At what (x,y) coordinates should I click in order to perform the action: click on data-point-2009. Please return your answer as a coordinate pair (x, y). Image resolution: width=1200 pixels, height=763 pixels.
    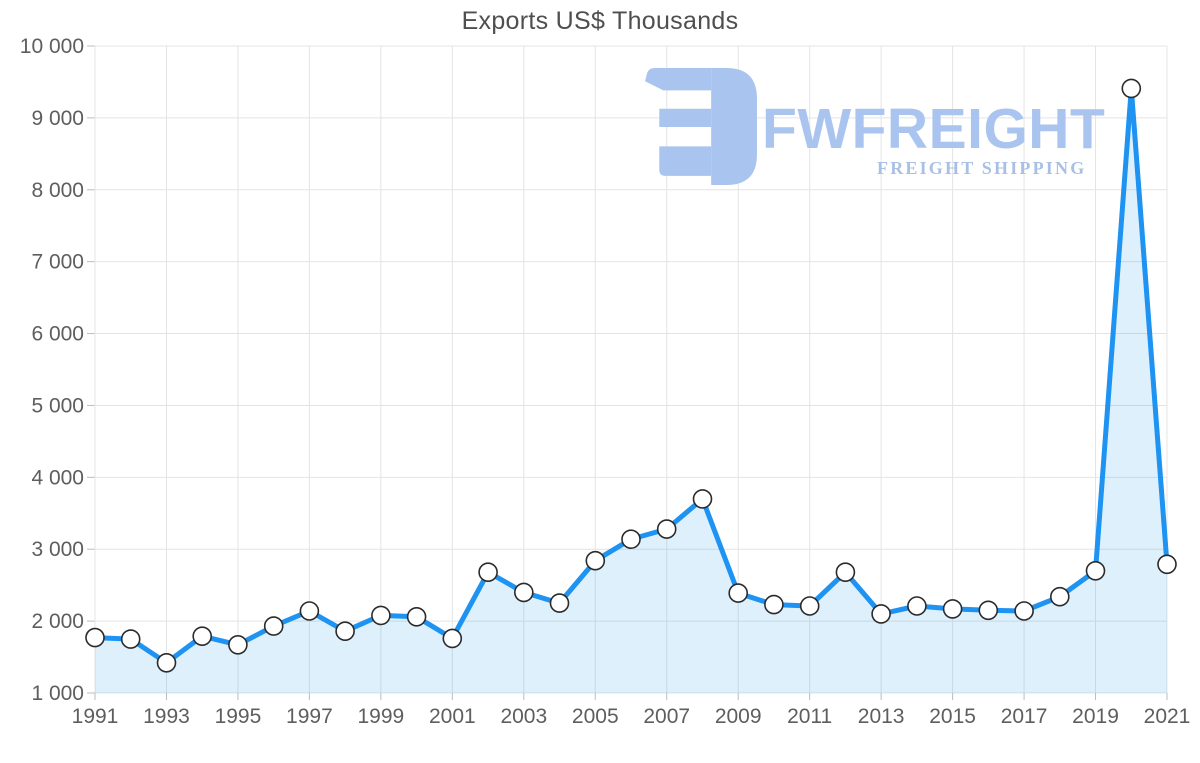
    Looking at the image, I should click on (738, 593).